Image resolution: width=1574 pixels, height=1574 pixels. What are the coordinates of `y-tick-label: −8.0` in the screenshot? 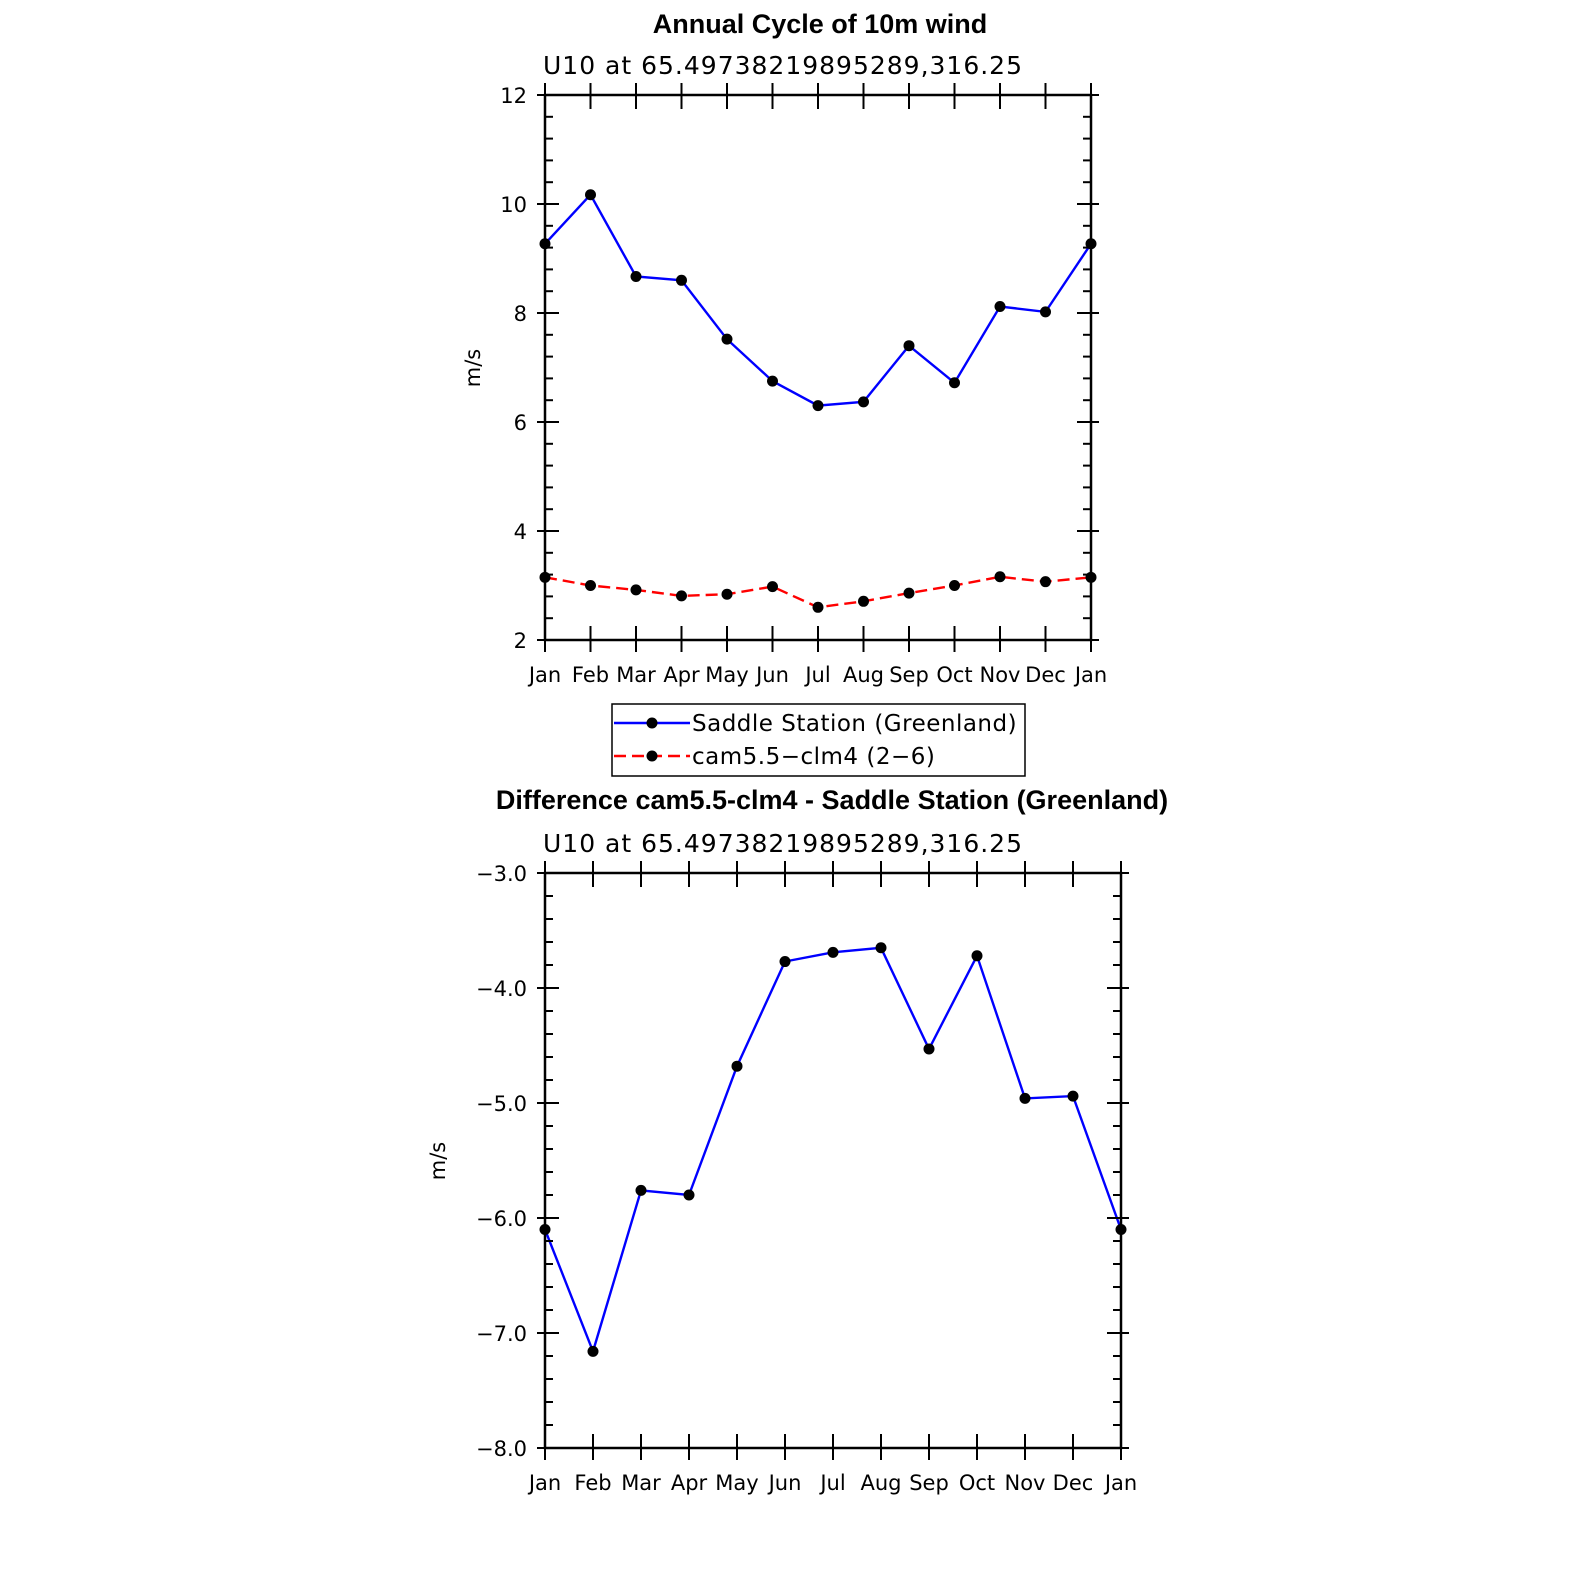 It's located at (501, 1449).